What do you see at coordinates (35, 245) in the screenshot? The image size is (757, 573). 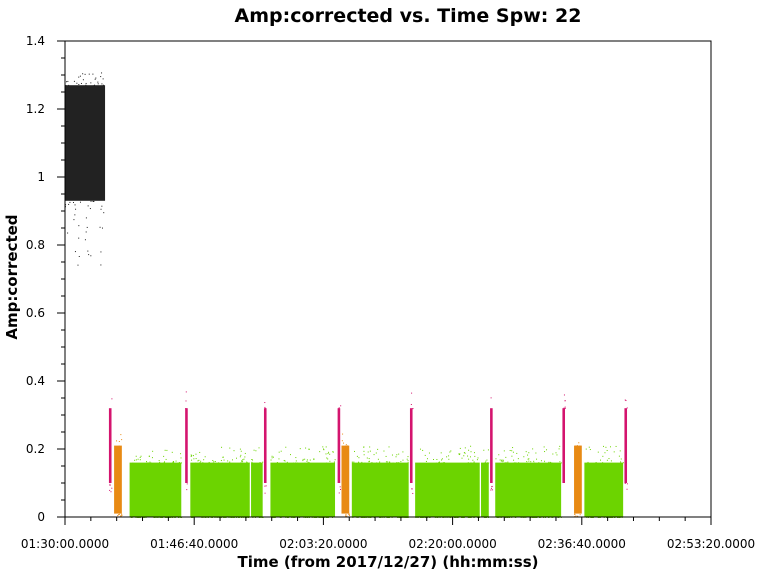 I see `y-tick-label: 0.8` at bounding box center [35, 245].